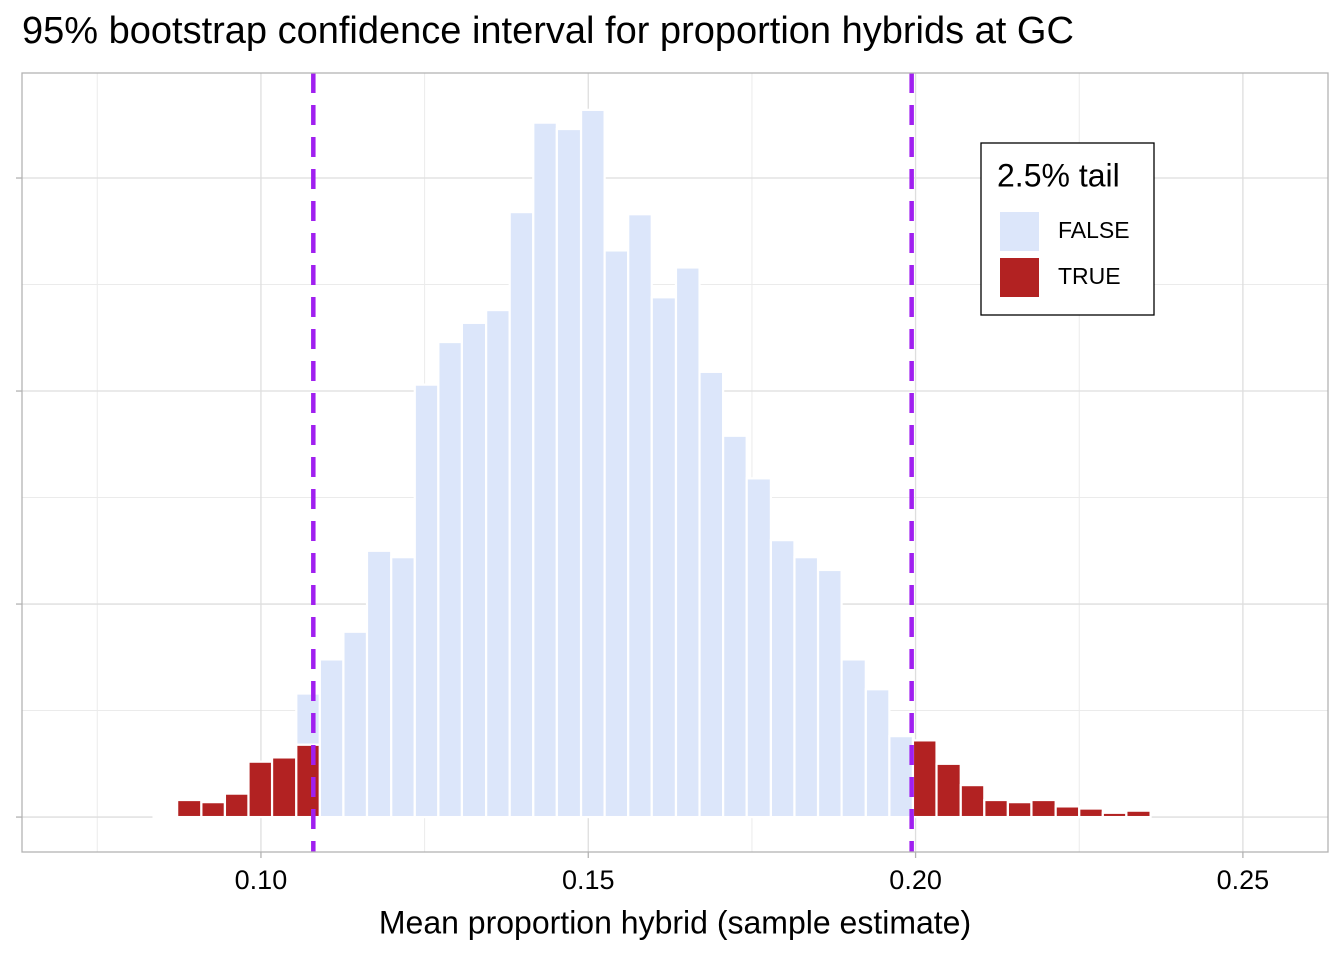 This screenshot has width=1344, height=960. Describe the element at coordinates (588, 880) in the screenshot. I see `x-tick-label: 0.15` at that location.